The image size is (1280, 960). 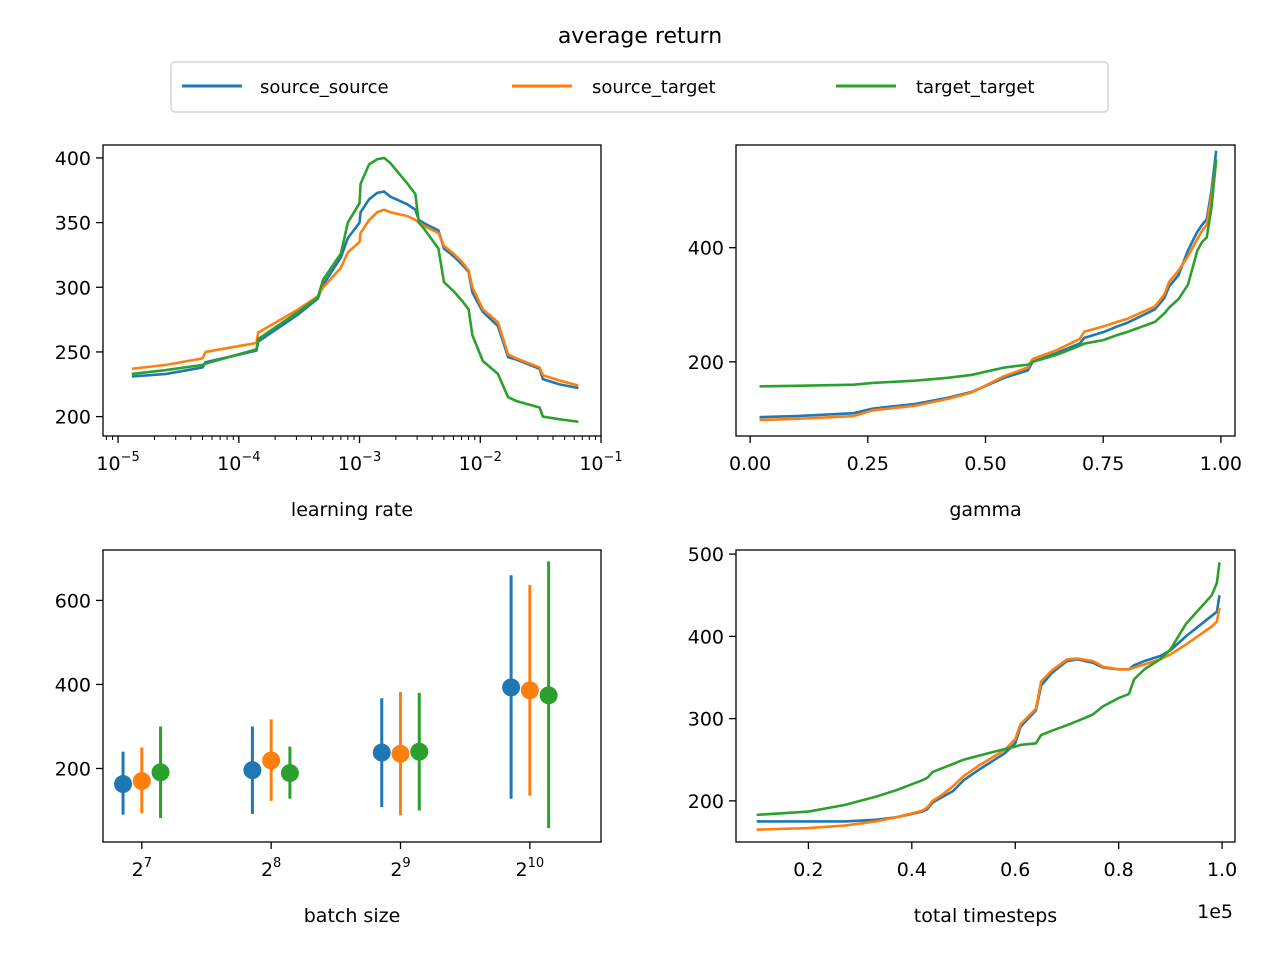 I want to click on series-line-source-source, so click(x=988, y=284).